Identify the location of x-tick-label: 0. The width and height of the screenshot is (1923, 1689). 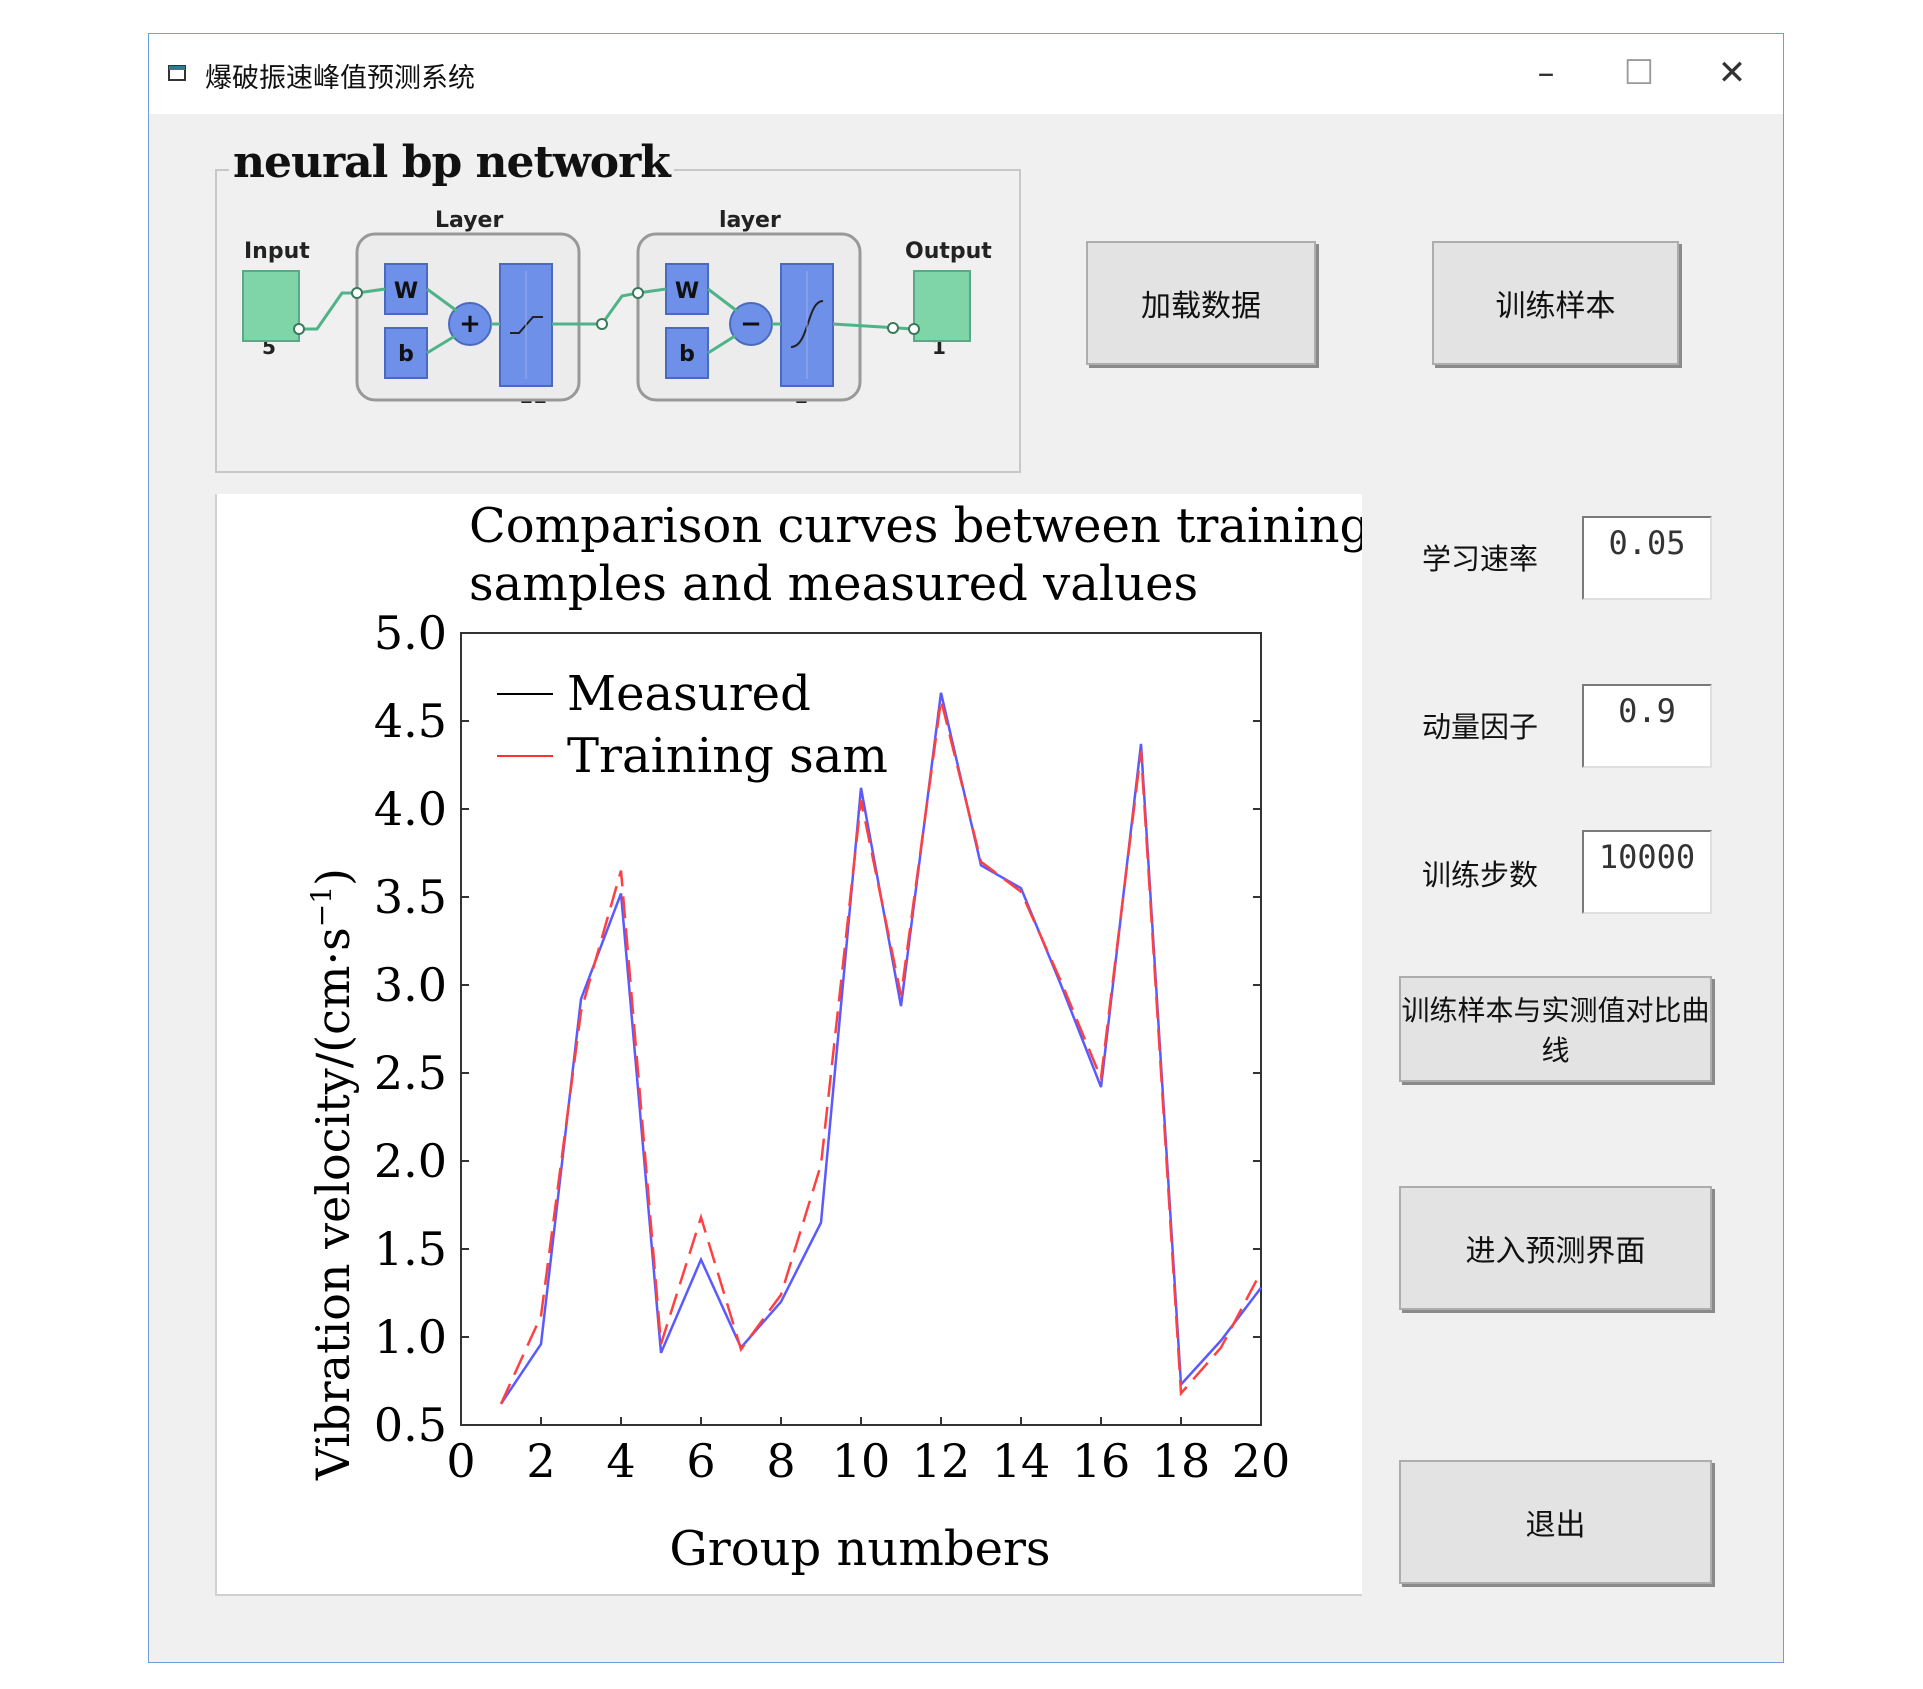
(460, 1461).